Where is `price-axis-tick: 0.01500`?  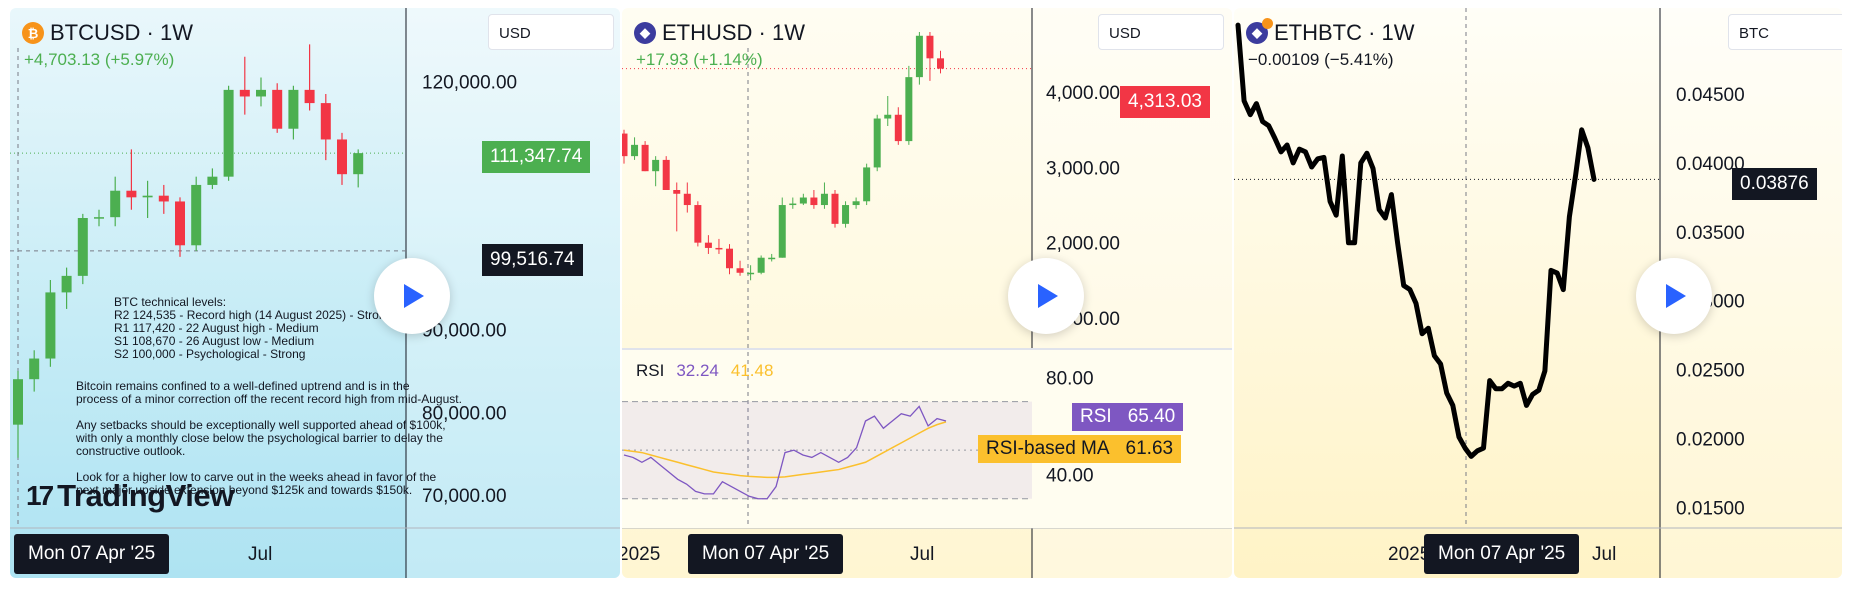 price-axis-tick: 0.01500 is located at coordinates (1710, 508).